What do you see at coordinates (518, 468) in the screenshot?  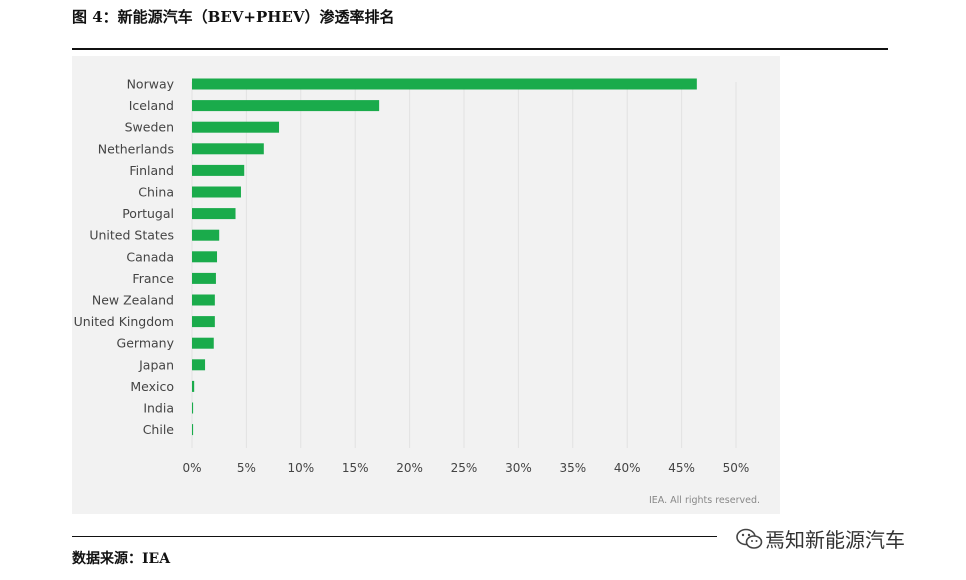 I see `x-tick-label: 30%` at bounding box center [518, 468].